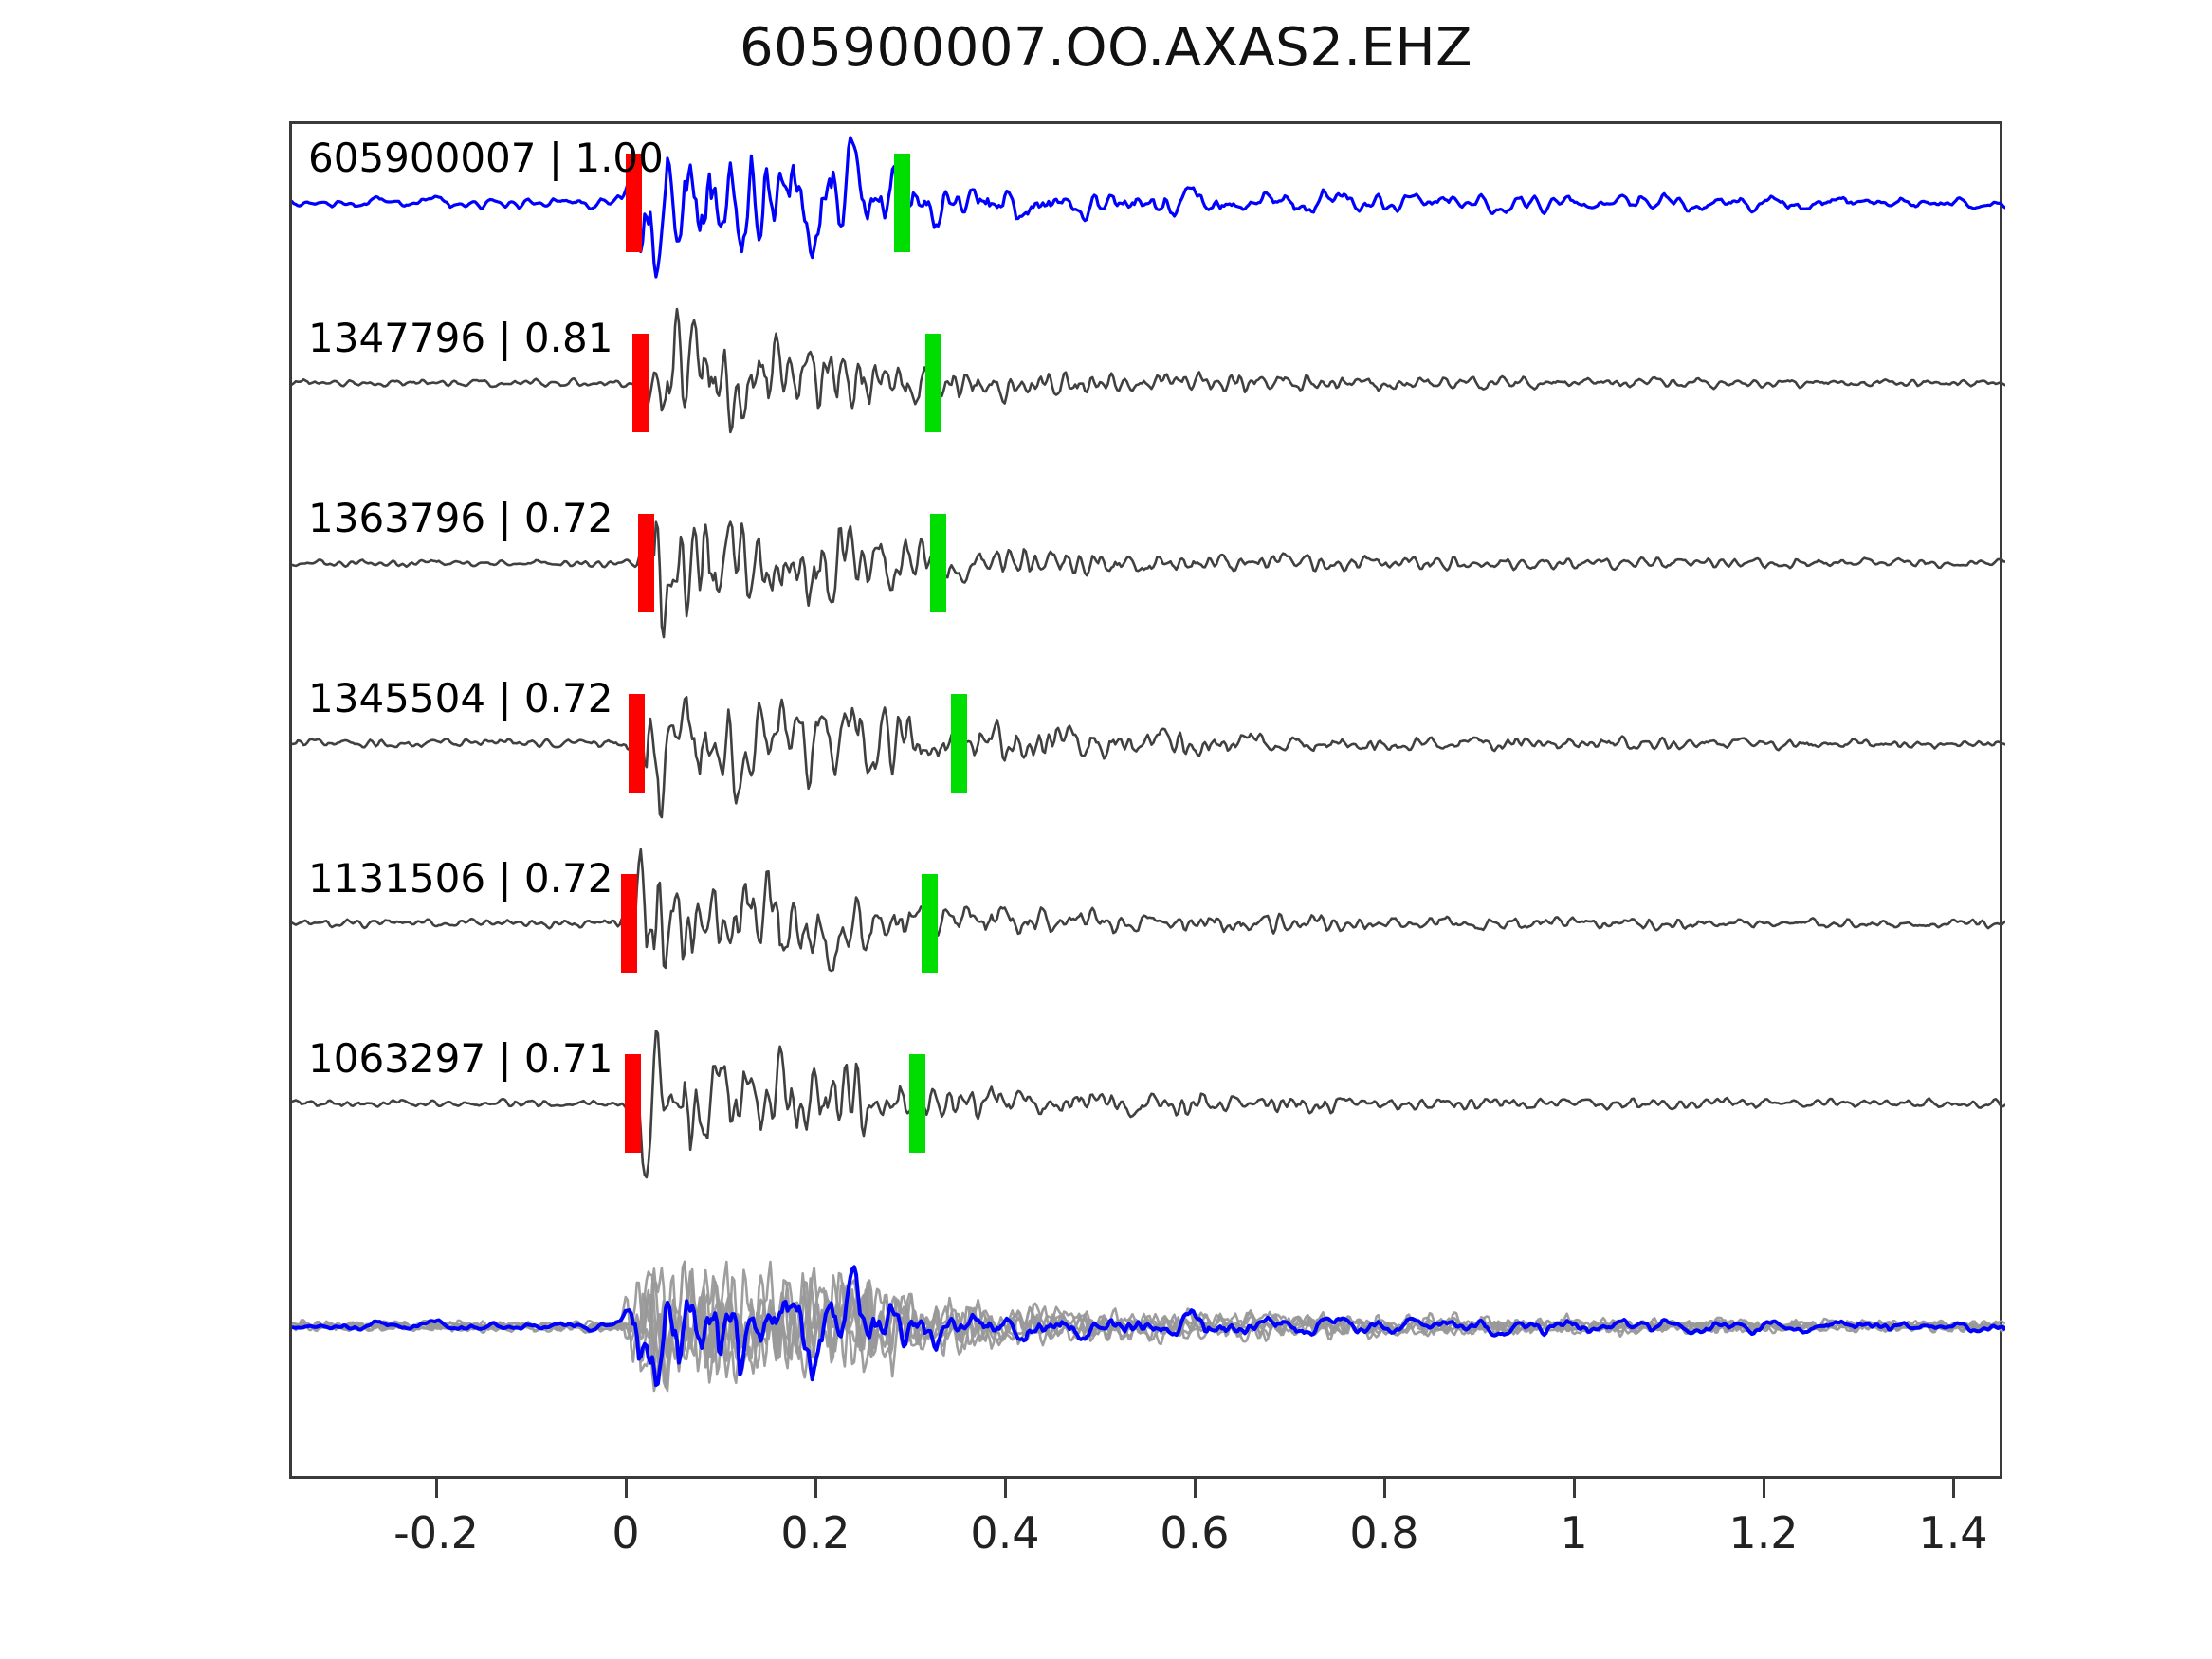  I want to click on trace-label: 1345504 | 0.72, so click(460, 698).